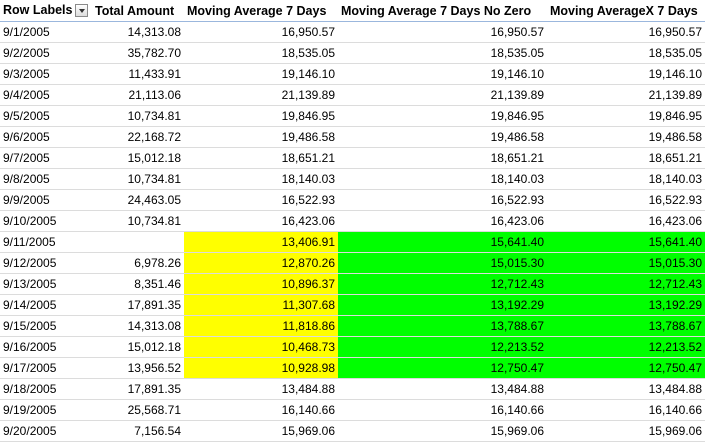 The width and height of the screenshot is (705, 442). I want to click on moving-average-7-days-no-zero-cell: 18,651.21, so click(442, 158).